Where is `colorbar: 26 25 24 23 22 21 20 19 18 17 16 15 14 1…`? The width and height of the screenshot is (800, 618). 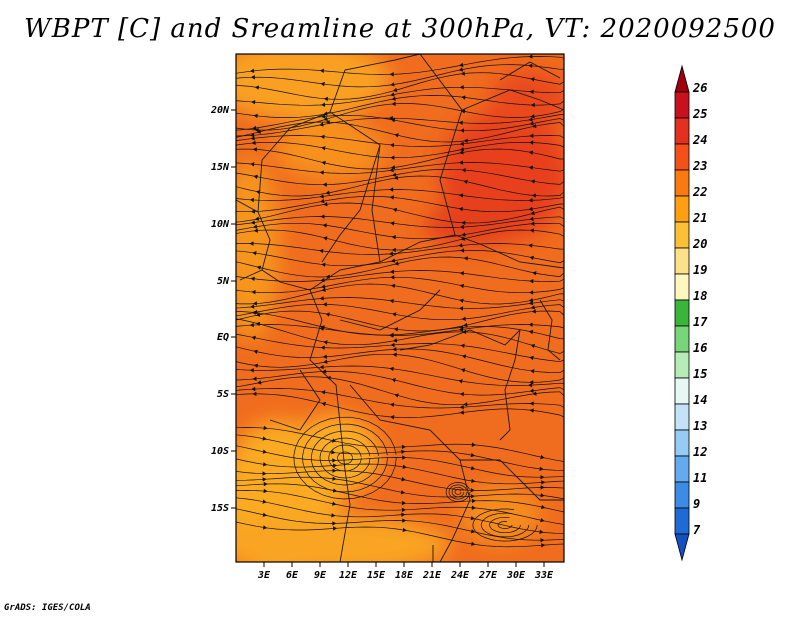 colorbar: 26 25 24 23 22 21 20 19 18 17 16 15 14 1… is located at coordinates (691, 313).